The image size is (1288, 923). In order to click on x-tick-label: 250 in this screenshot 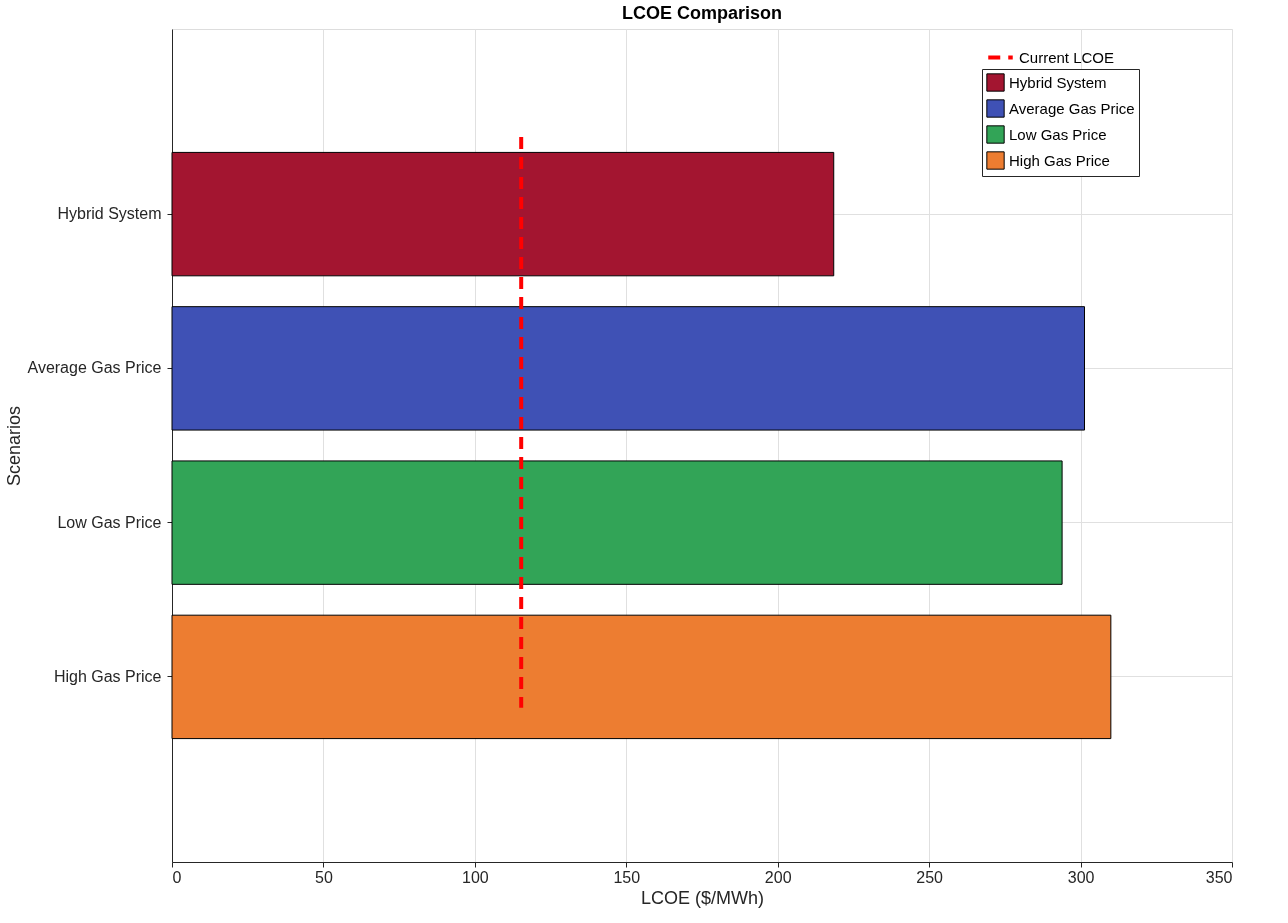, I will do `click(930, 877)`.